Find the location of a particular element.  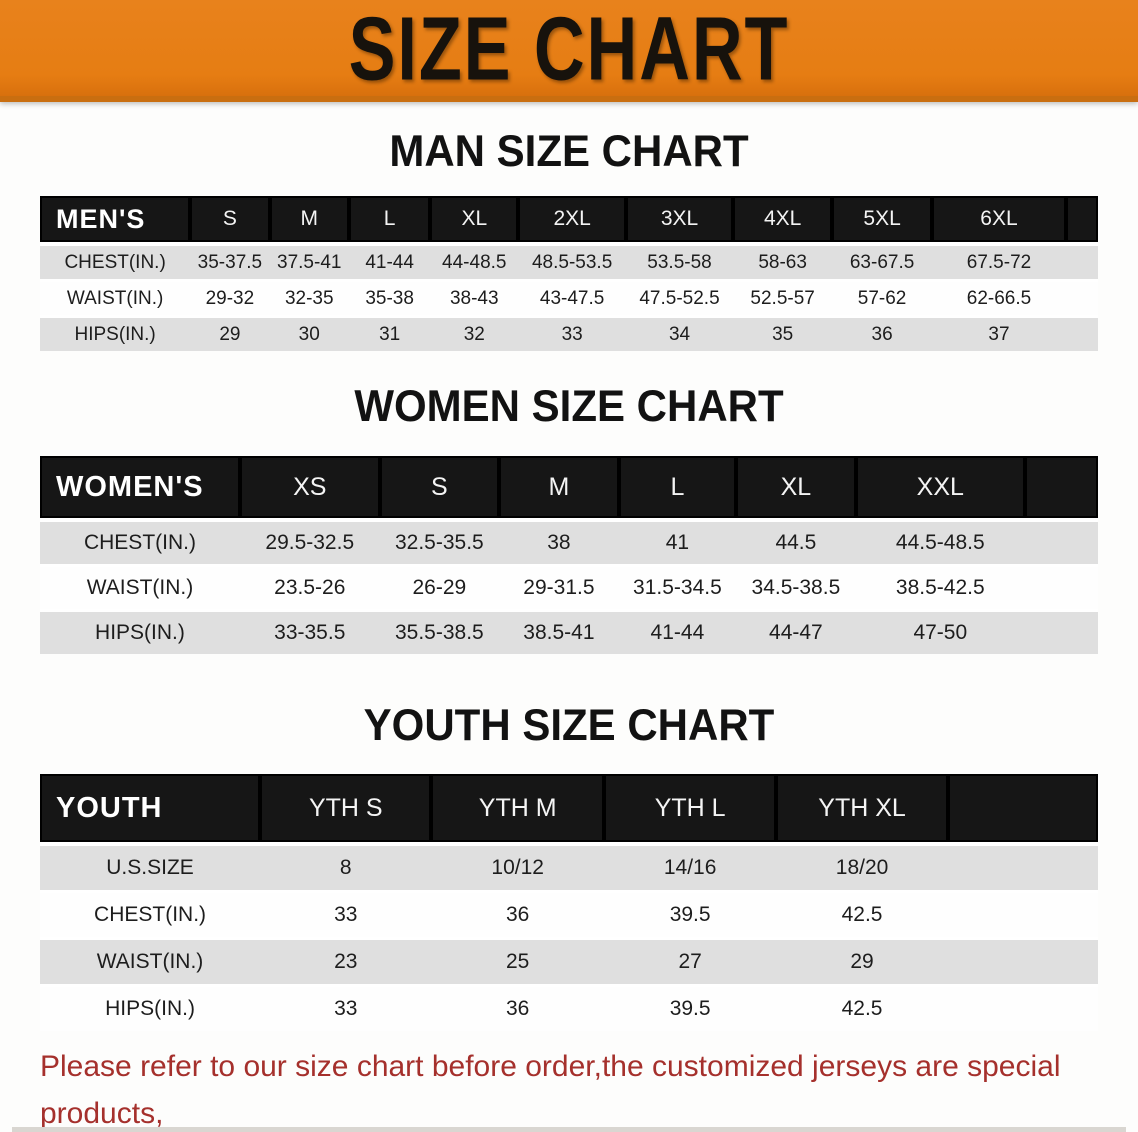

men-row-label: CHEST(IN.) is located at coordinates (115, 261).